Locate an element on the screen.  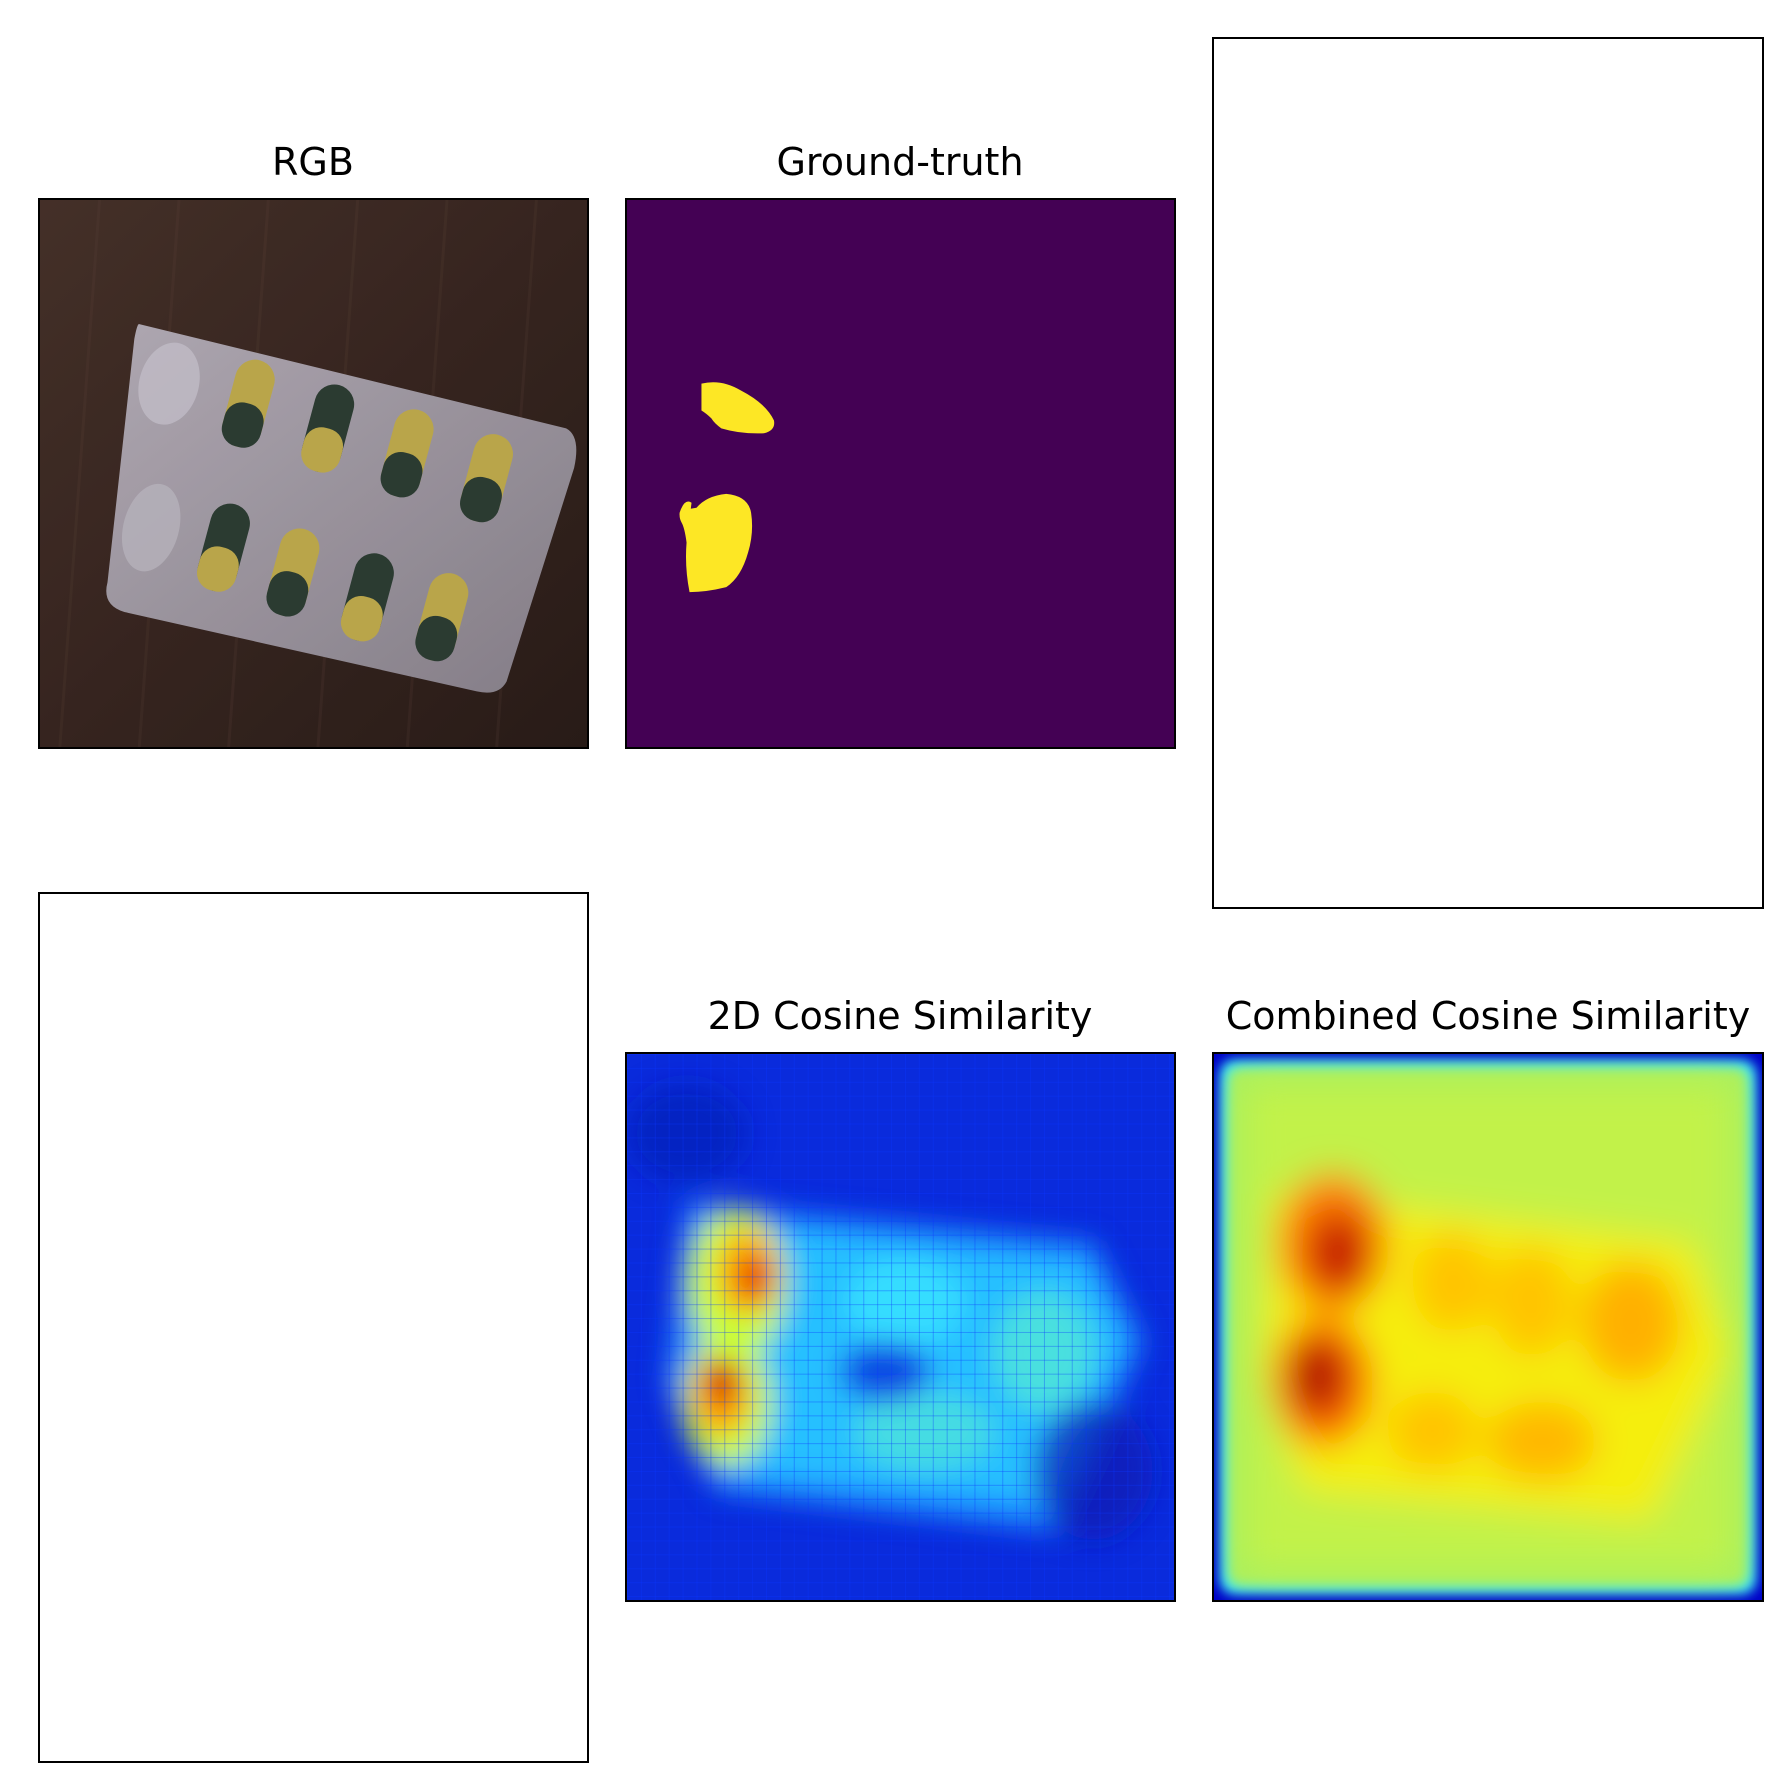
capsules is located at coordinates (355, 510).